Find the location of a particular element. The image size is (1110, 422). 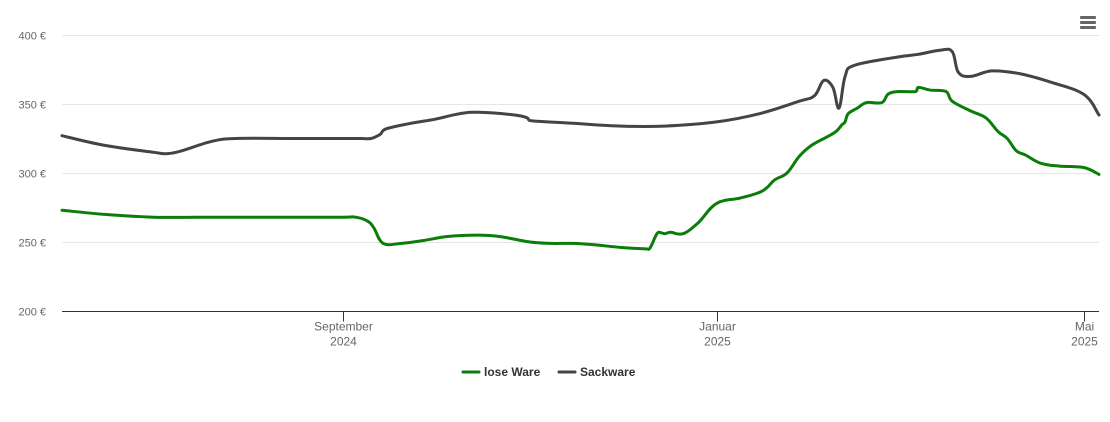

legend-label: Sackware is located at coordinates (608, 372).